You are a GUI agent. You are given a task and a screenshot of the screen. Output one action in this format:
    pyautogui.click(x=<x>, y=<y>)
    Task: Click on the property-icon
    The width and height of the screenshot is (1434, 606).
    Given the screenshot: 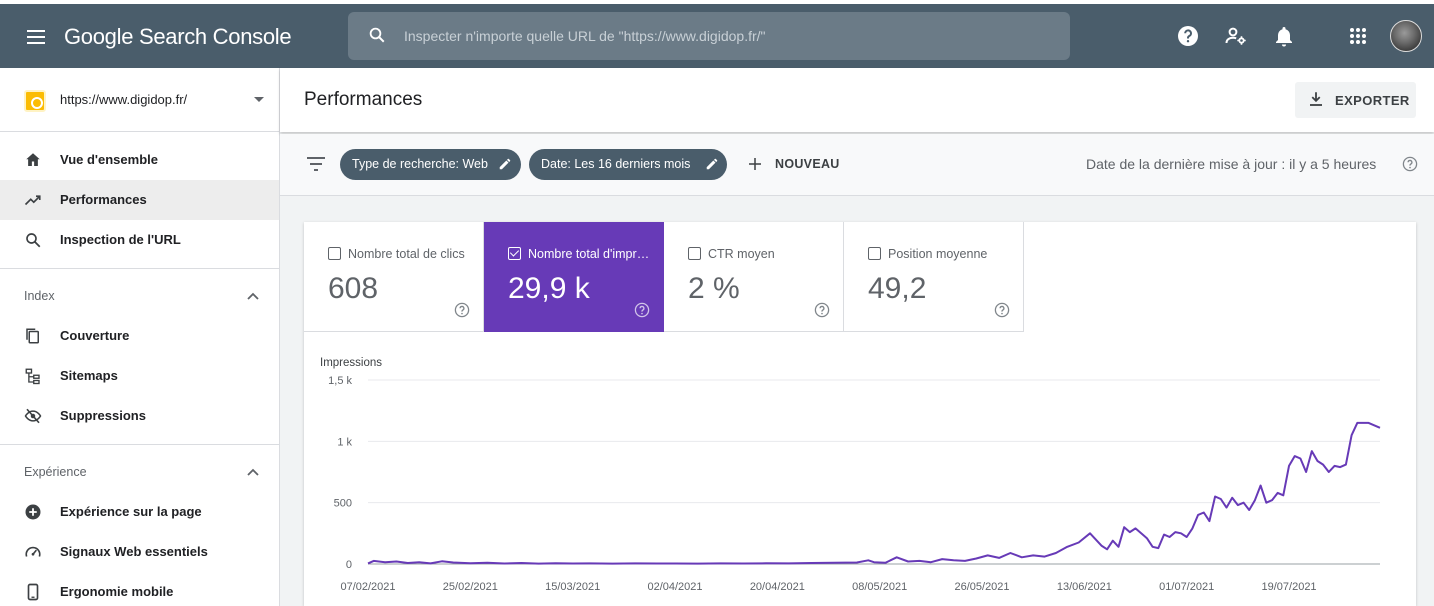 What is the action you would take?
    pyautogui.click(x=35, y=101)
    